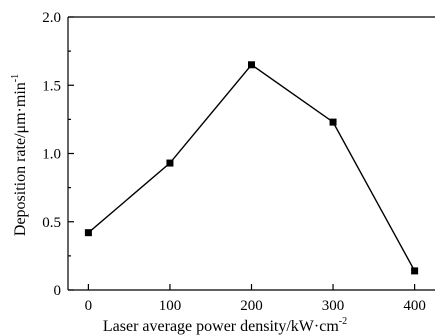 The height and width of the screenshot is (336, 435). Describe the element at coordinates (51, 223) in the screenshot. I see `y-tick-label: 0.5` at that location.